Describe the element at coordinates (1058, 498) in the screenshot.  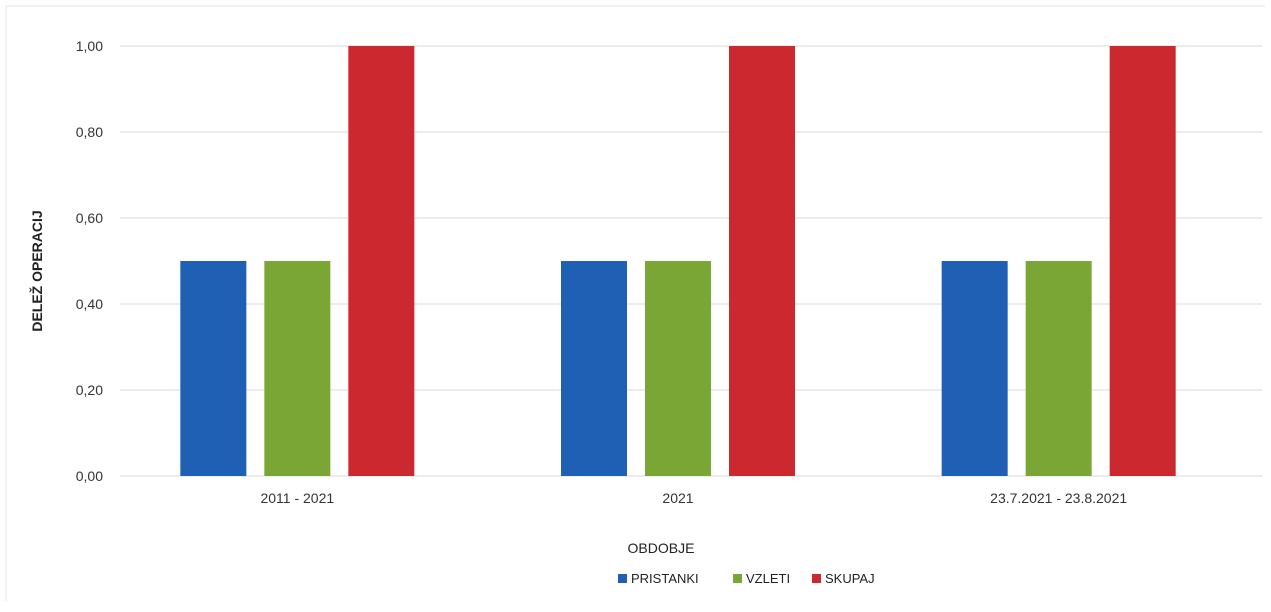
I see `x-category-label: 23.7.2021 - 23.8.2021` at that location.